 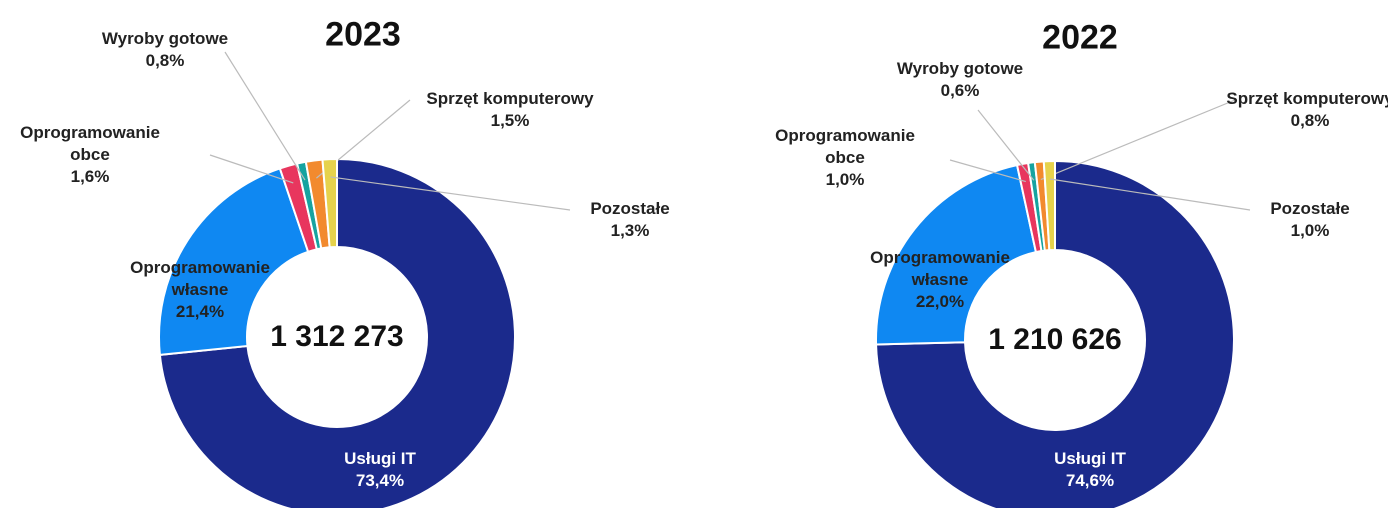 I want to click on chart-title: 2022, so click(x=1080, y=37).